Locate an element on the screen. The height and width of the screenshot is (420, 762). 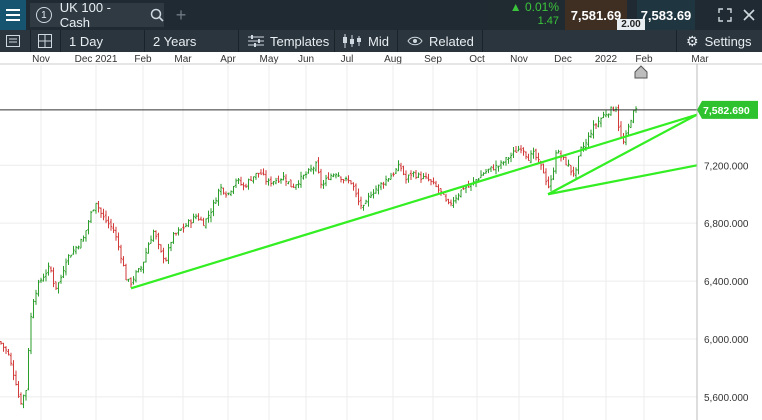
x-tick-label: Sep is located at coordinates (433, 59).